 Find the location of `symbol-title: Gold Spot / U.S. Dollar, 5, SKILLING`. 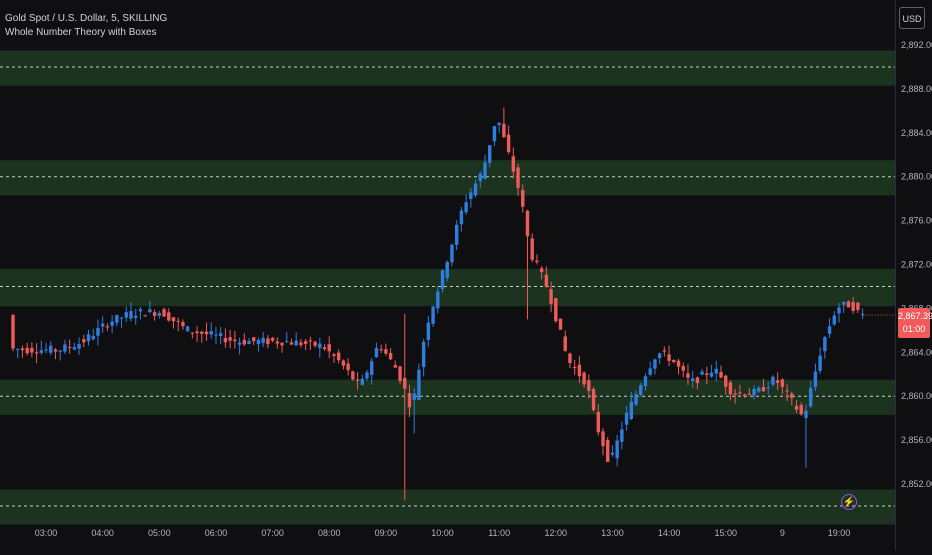

symbol-title: Gold Spot / U.S. Dollar, 5, SKILLING is located at coordinates (86, 18).